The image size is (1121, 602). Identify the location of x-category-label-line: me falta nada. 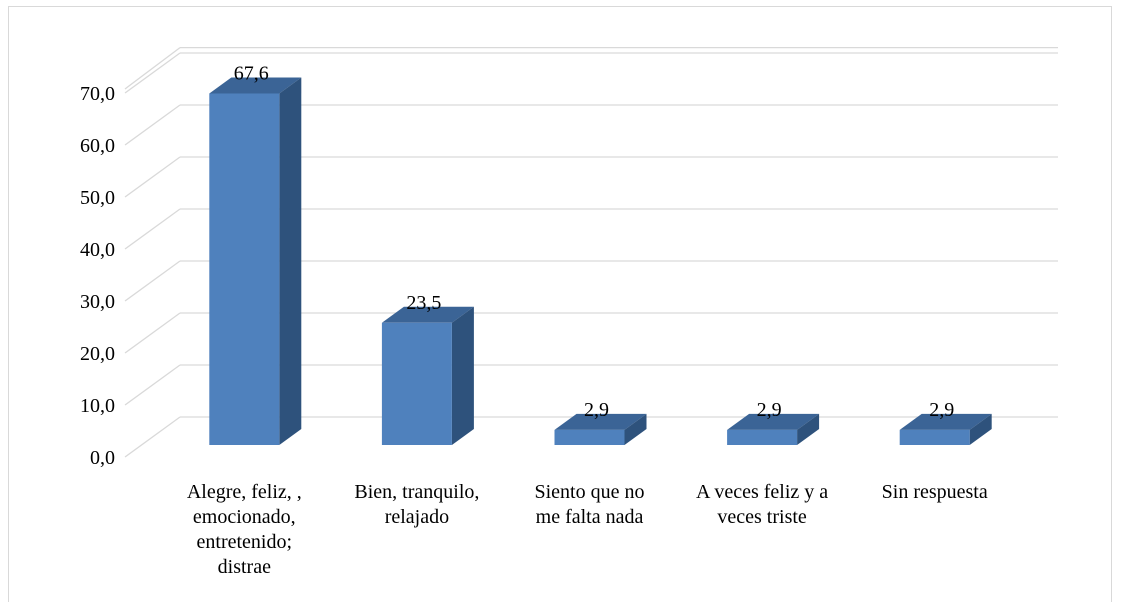
(590, 517).